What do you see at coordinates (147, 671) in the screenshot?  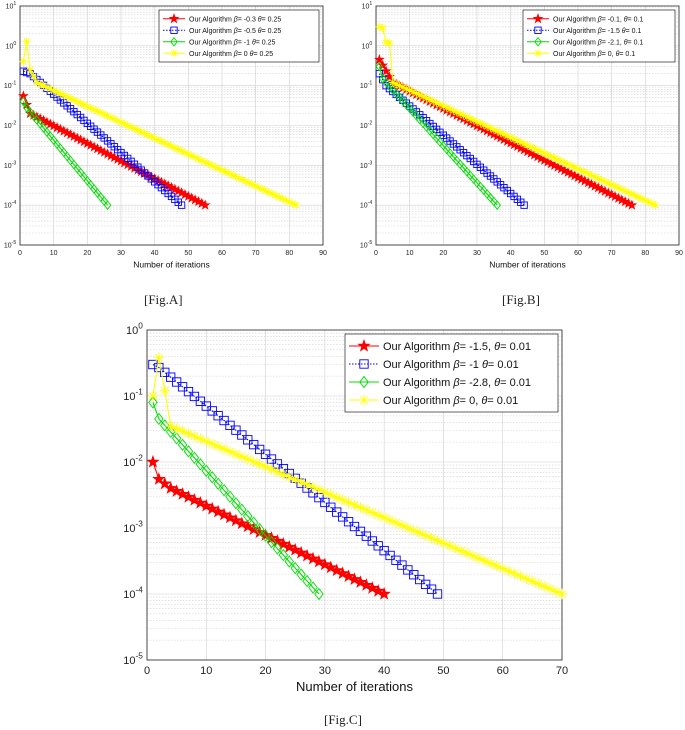 I see `x-tick-label: 0` at bounding box center [147, 671].